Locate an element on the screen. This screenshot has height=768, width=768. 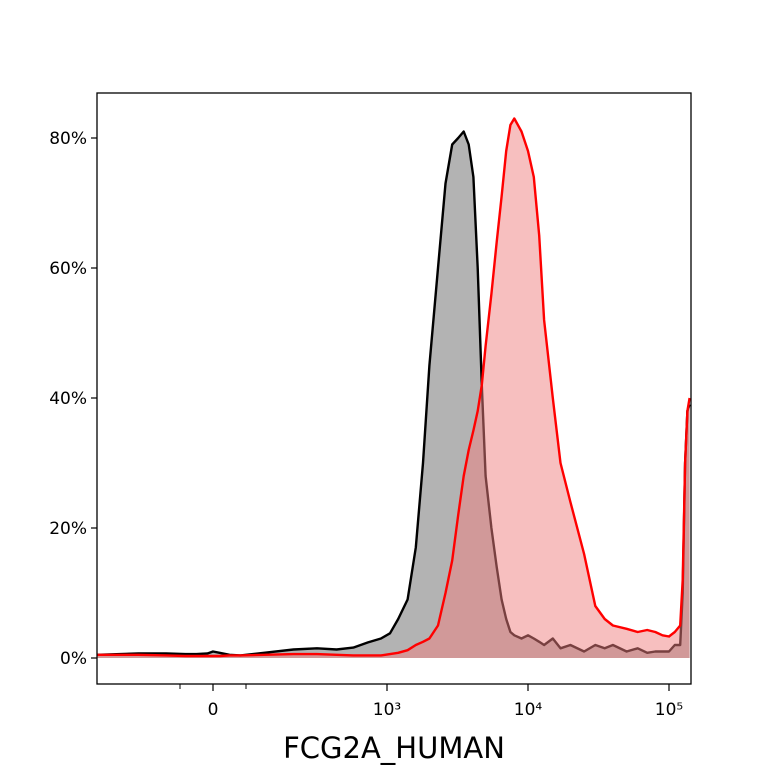
y-tick-label: 40% is located at coordinates (68, 399).